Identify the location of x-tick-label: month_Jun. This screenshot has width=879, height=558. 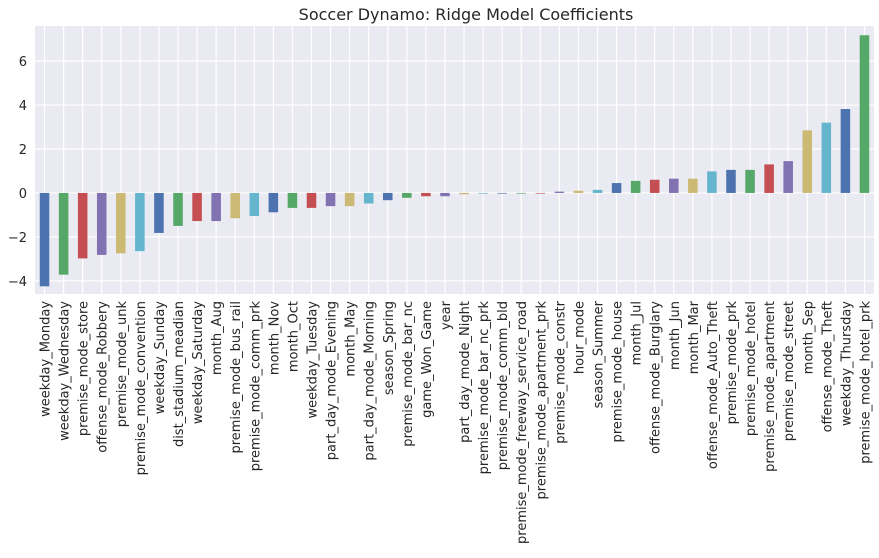
(675, 335).